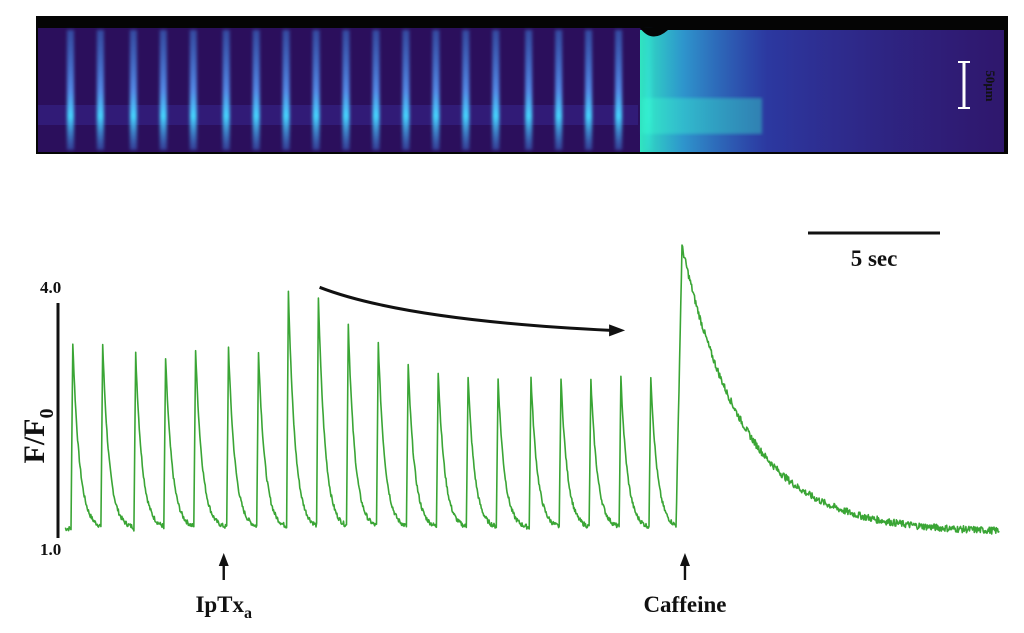  I want to click on y-axis: 4.0 1.0 F/F0, so click(39, 418).